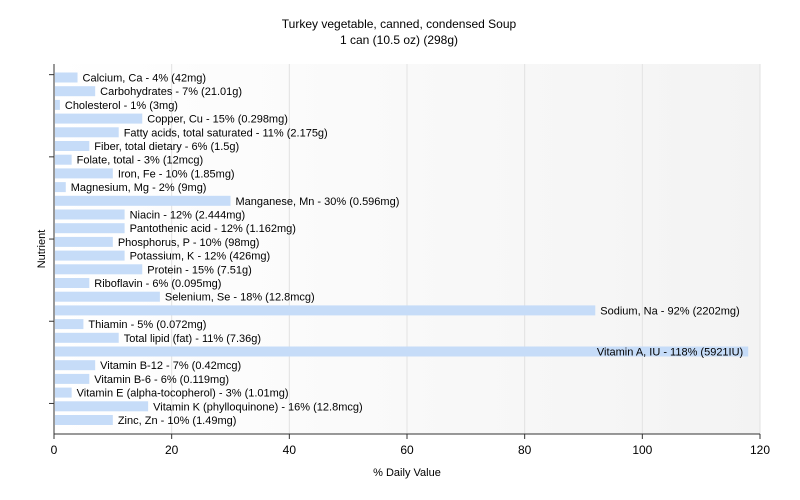 The height and width of the screenshot is (500, 800). I want to click on bar-label: Magnesium, Mg - 2% (9mg), so click(139, 188).